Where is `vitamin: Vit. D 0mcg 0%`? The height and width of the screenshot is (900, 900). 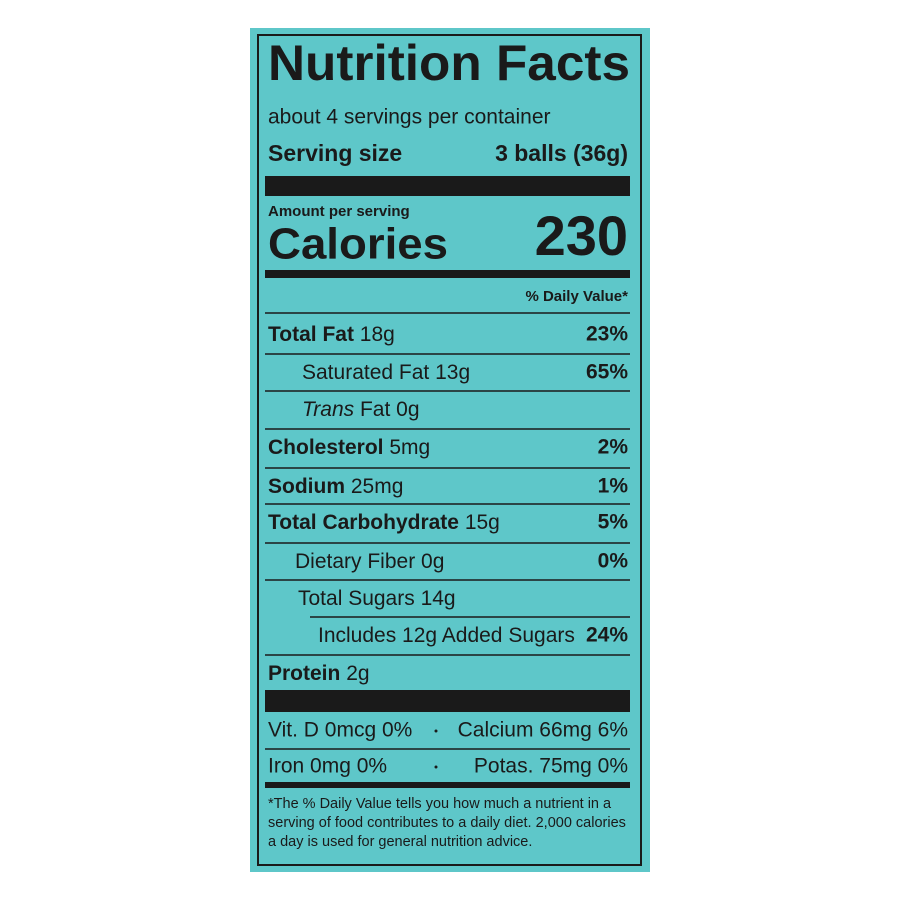 vitamin: Vit. D 0mcg 0% is located at coordinates (340, 730).